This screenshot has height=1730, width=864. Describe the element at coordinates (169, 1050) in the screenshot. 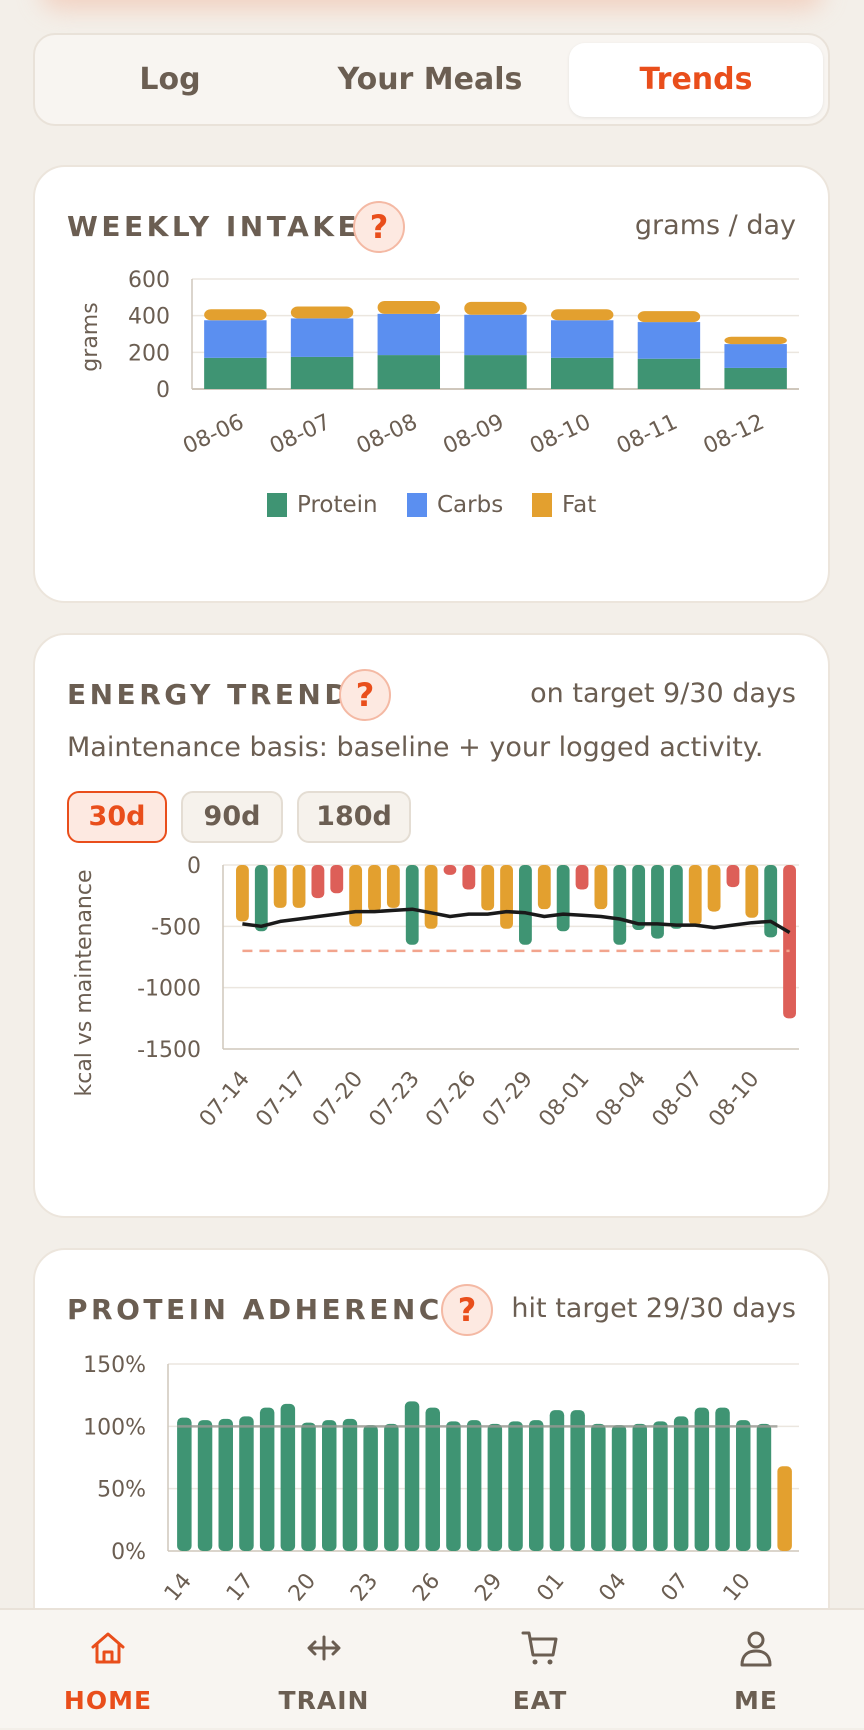

I see `energy-ytick: -1500` at that location.